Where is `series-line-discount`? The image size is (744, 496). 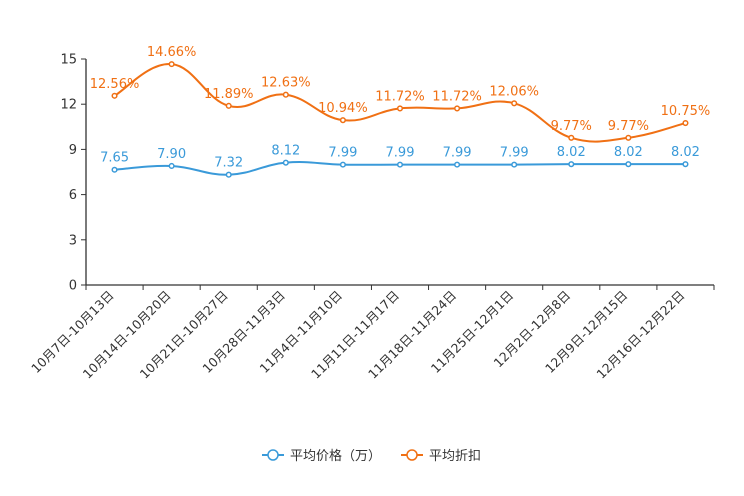 series-line-discount is located at coordinates (400, 103).